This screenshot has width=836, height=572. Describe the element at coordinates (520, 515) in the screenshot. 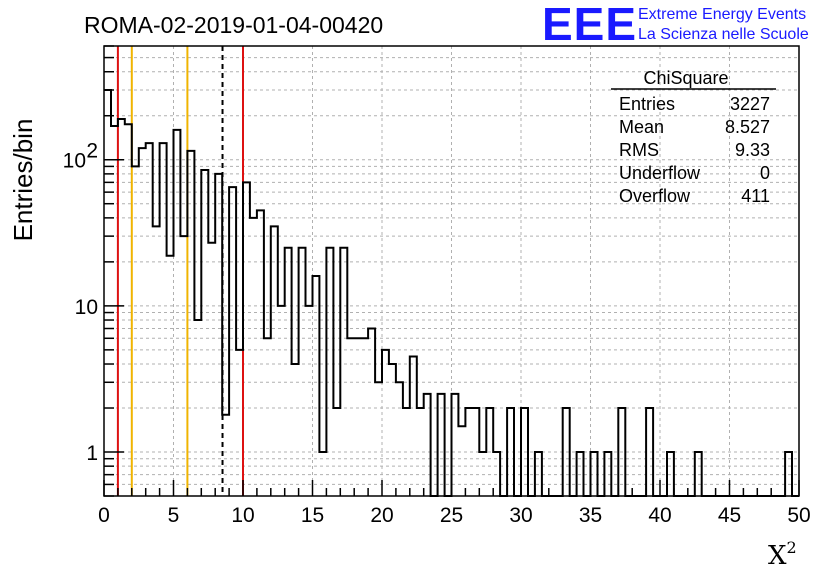

I see `x-tick-label: 30` at that location.